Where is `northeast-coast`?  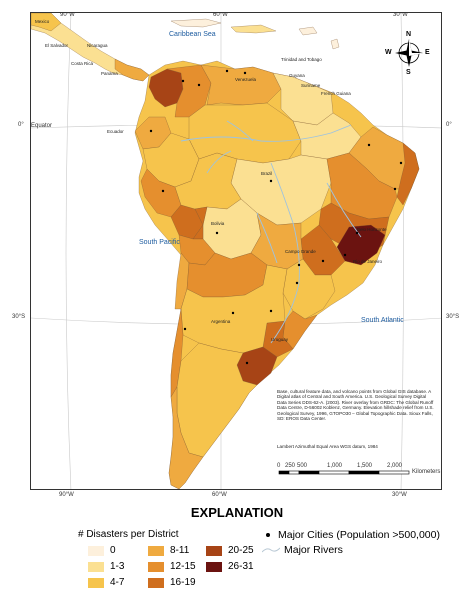 northeast-coast is located at coordinates (408, 174).